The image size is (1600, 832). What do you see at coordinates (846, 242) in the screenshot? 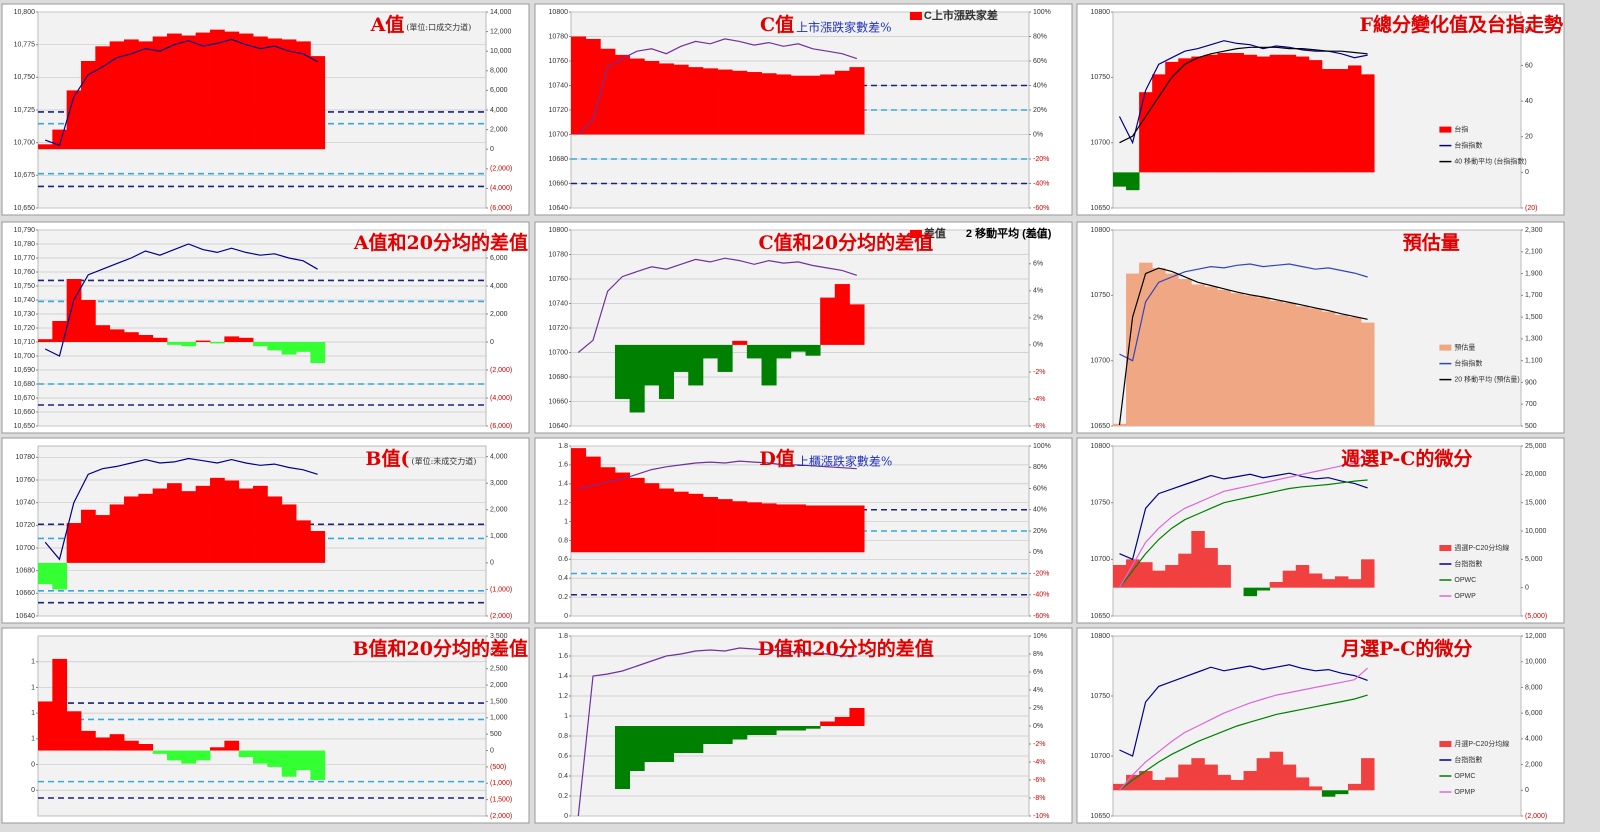
I see `chart-title: C值和20分均的差值` at bounding box center [846, 242].